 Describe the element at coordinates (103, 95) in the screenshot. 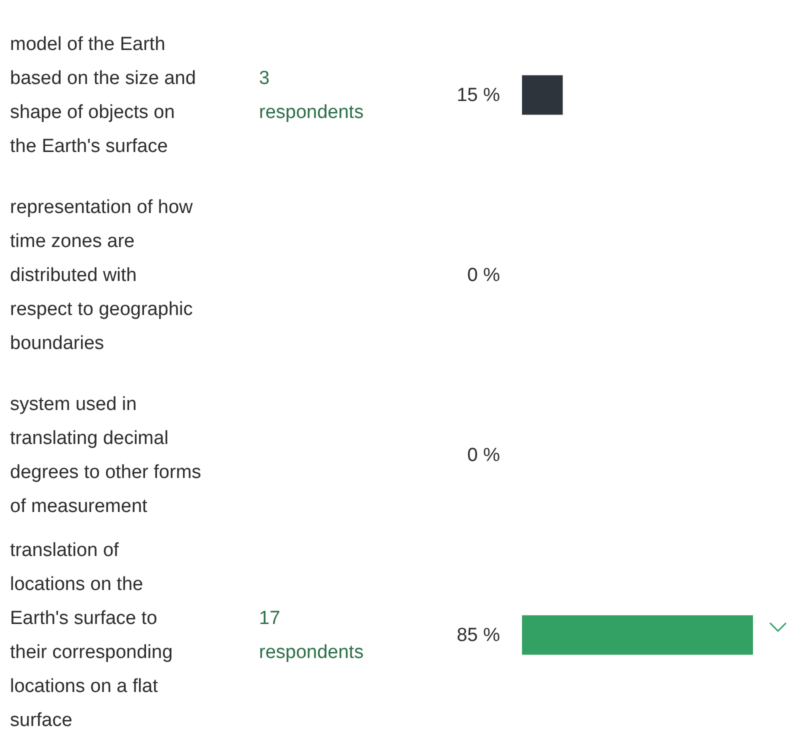

I see `y-tick-label: model of the Earth based on the size and shape of objects on the Earth's surface` at that location.